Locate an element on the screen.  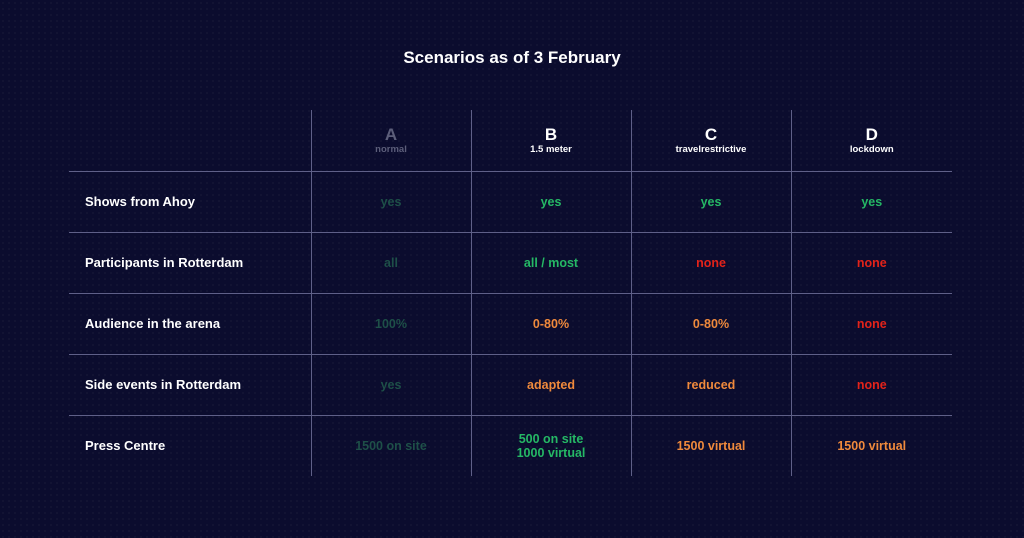
row-label: Audience in the arena is located at coordinates (190, 323).